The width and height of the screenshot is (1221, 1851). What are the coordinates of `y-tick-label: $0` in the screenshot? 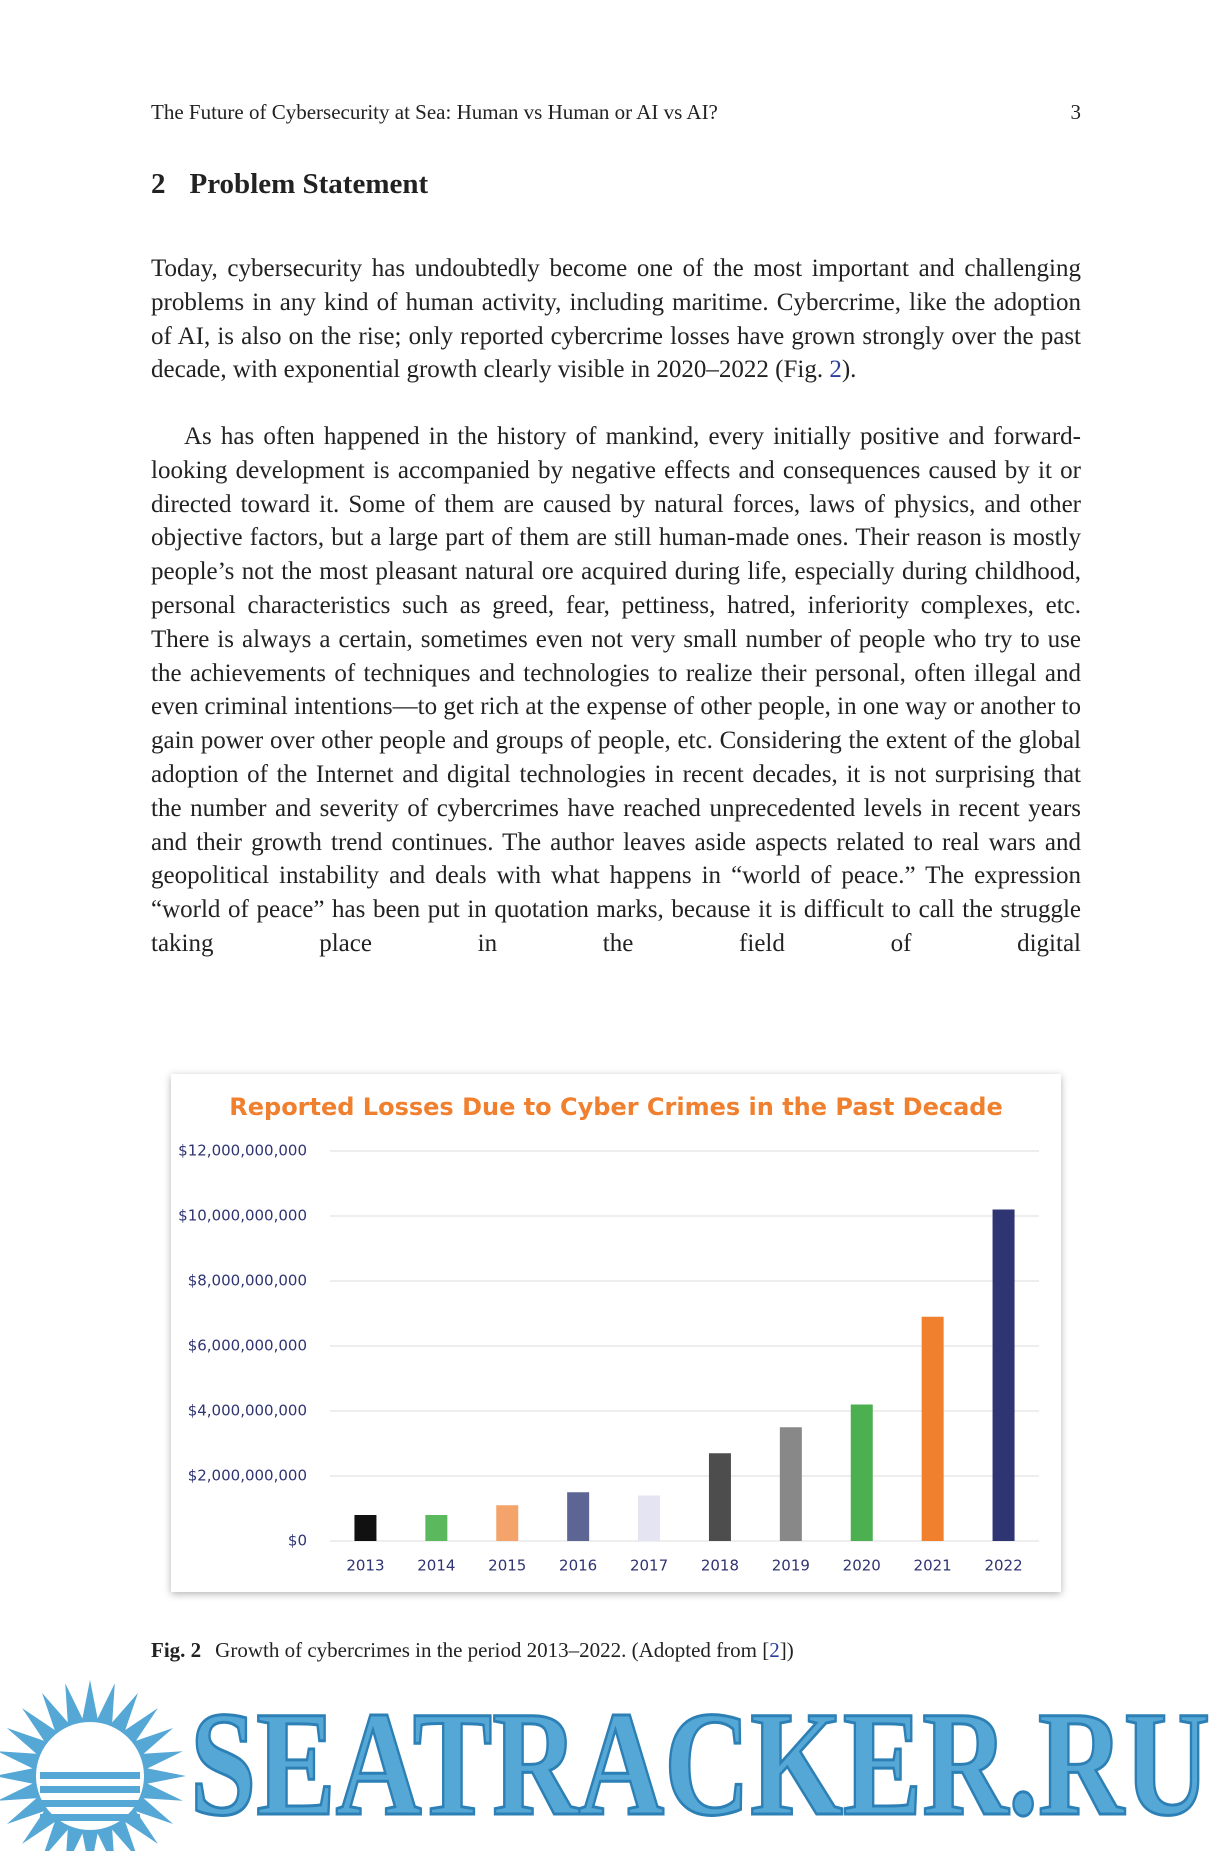 It's located at (297, 1541).